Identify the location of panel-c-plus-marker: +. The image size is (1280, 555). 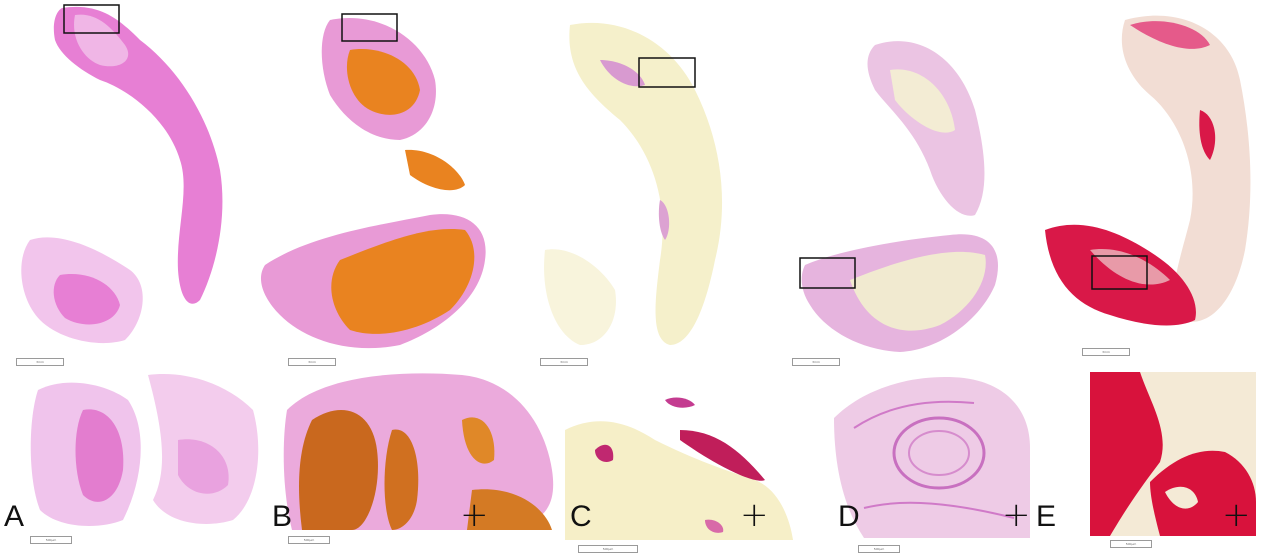
(754, 515).